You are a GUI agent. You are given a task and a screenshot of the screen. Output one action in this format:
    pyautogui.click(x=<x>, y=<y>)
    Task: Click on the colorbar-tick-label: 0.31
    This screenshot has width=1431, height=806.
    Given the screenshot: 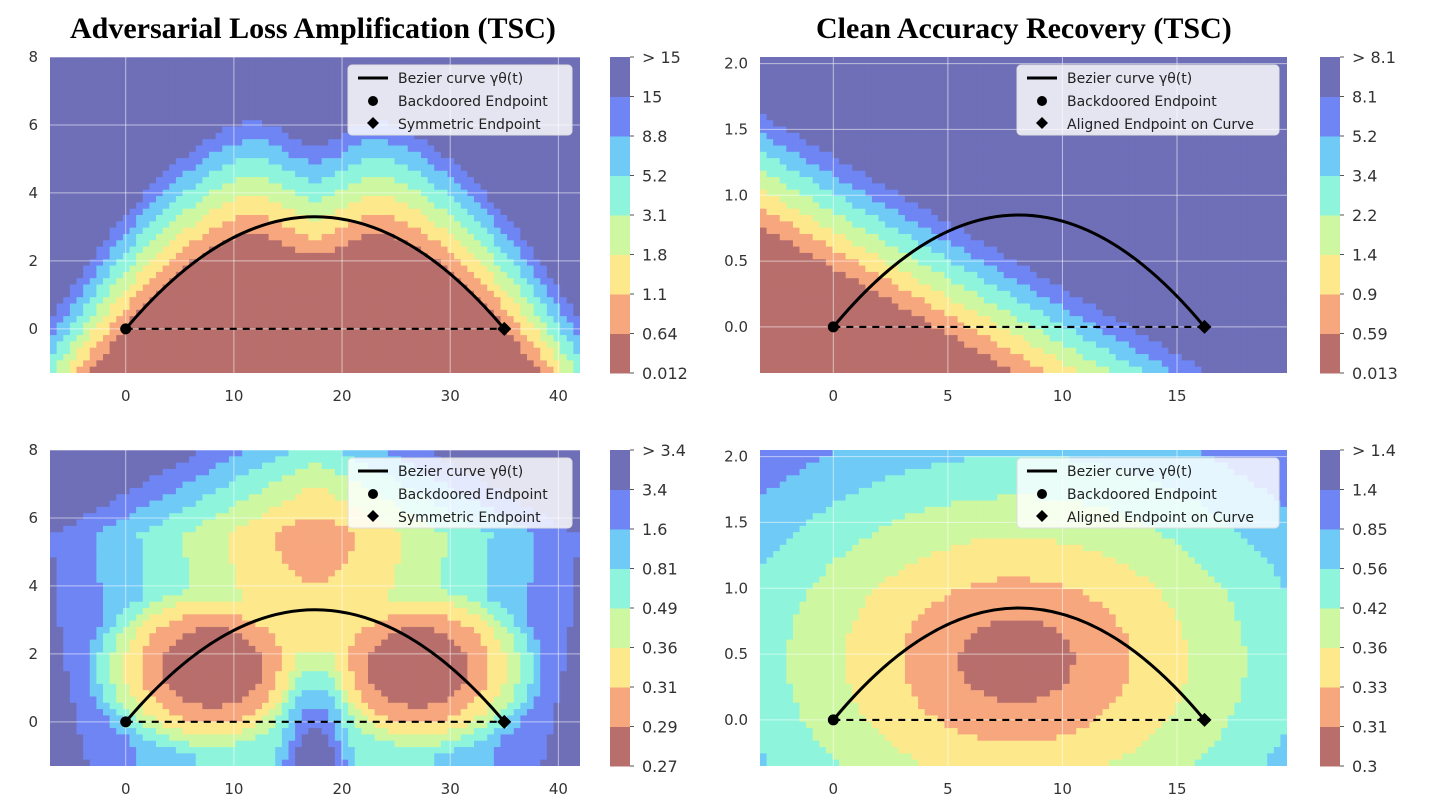 What is the action you would take?
    pyautogui.click(x=660, y=687)
    